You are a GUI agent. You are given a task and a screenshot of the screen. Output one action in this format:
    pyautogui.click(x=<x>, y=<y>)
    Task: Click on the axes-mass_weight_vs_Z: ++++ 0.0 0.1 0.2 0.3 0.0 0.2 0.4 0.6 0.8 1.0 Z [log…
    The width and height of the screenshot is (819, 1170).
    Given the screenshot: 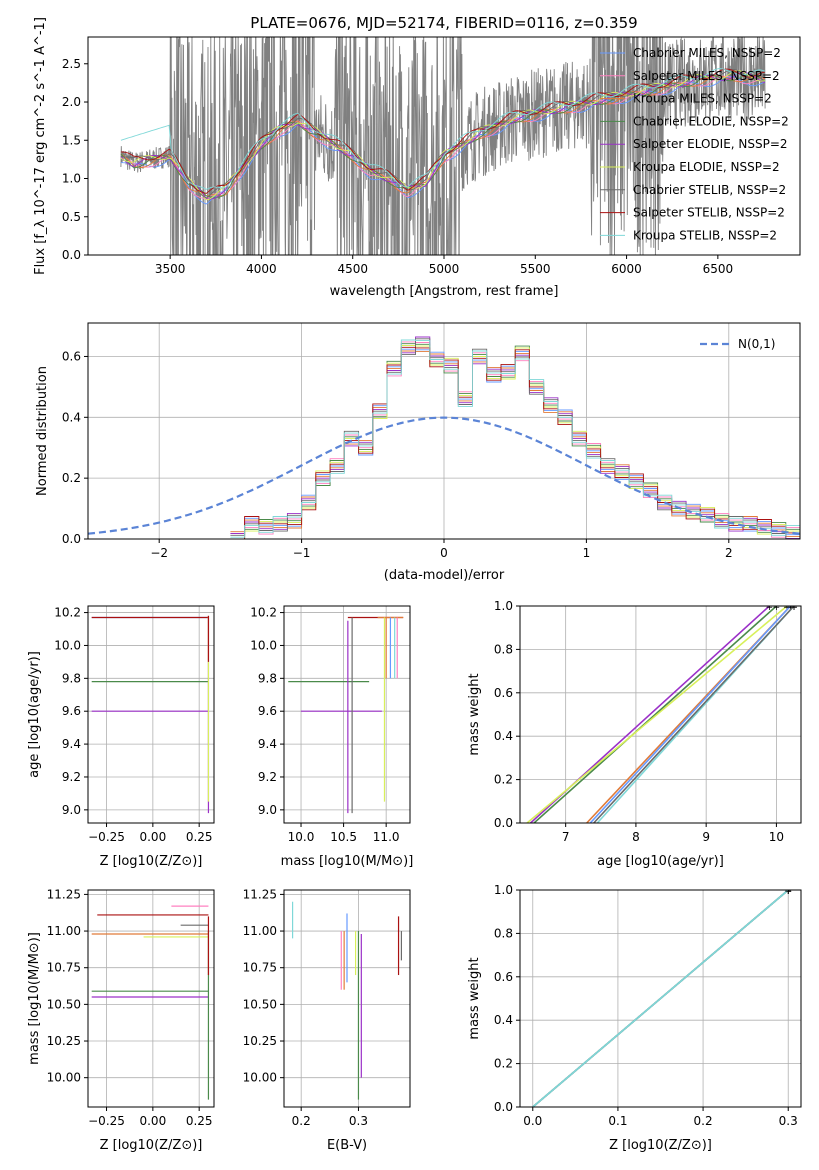 What is the action you would take?
    pyautogui.click(x=634, y=1018)
    